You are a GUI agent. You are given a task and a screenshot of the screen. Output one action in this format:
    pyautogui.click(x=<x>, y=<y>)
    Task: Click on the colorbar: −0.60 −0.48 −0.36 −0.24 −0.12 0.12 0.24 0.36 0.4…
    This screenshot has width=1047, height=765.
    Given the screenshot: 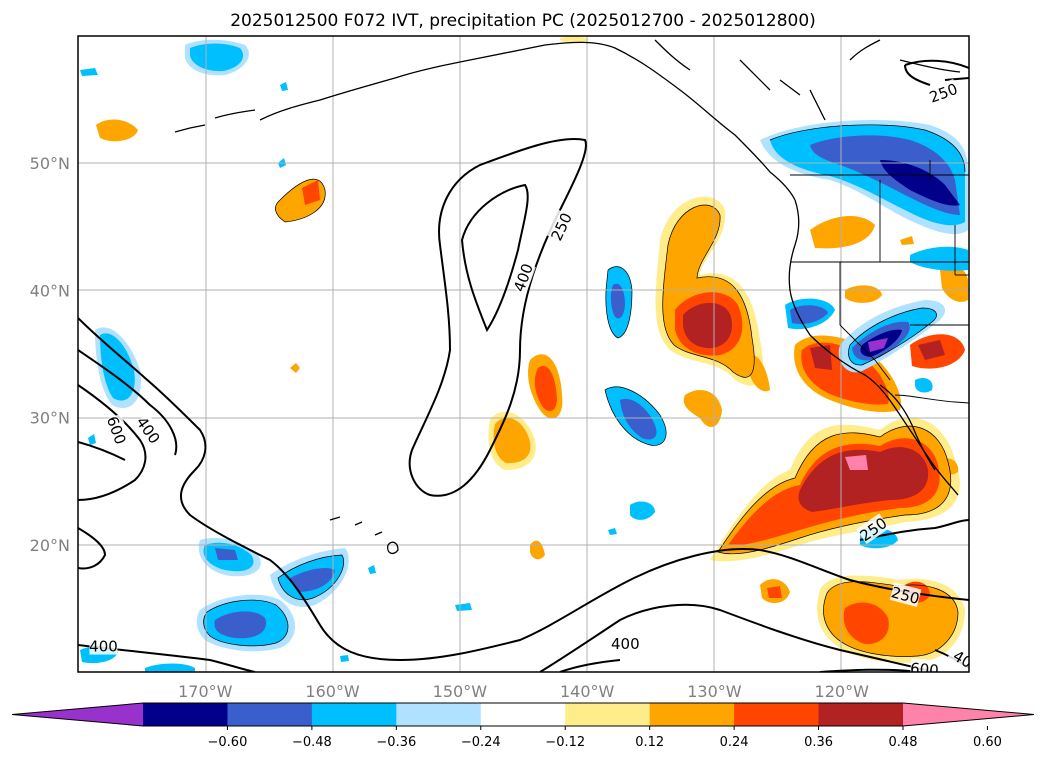 What is the action you would take?
    pyautogui.click(x=523, y=726)
    